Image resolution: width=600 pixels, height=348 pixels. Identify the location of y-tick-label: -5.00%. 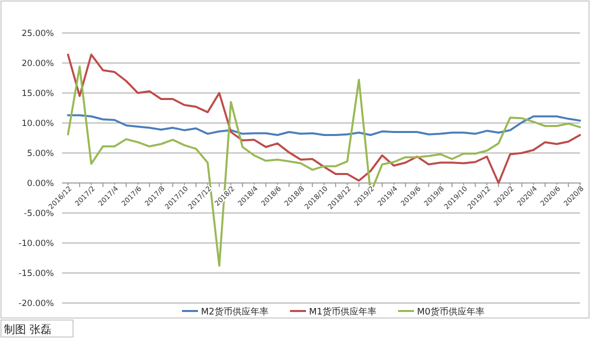
(39, 214).